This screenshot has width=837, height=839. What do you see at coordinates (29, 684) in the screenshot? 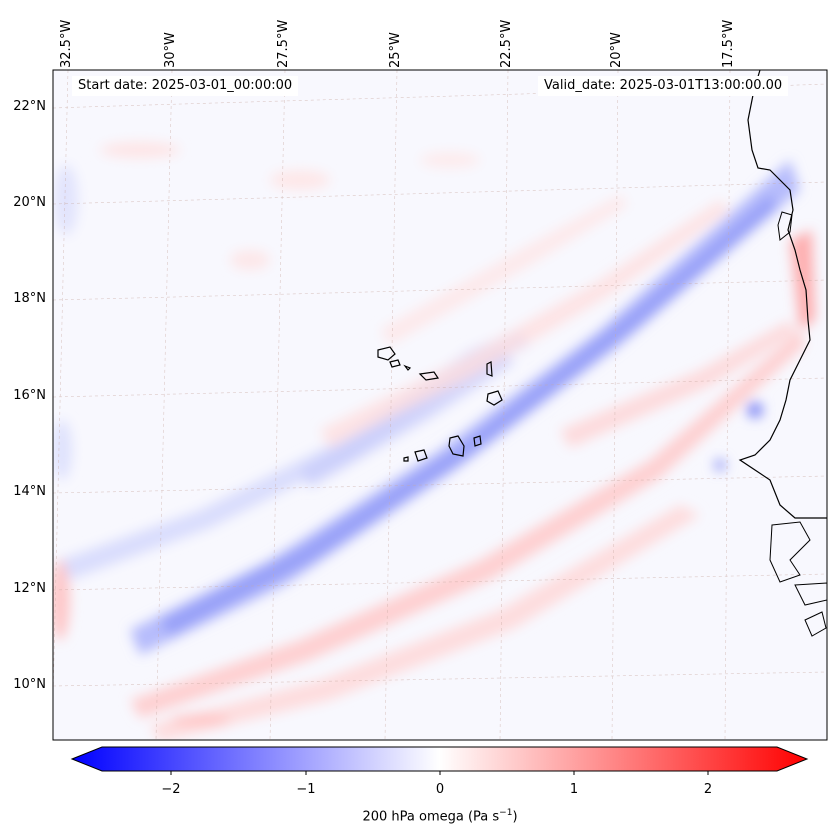
I see `lat-label: 10°N` at bounding box center [29, 684].